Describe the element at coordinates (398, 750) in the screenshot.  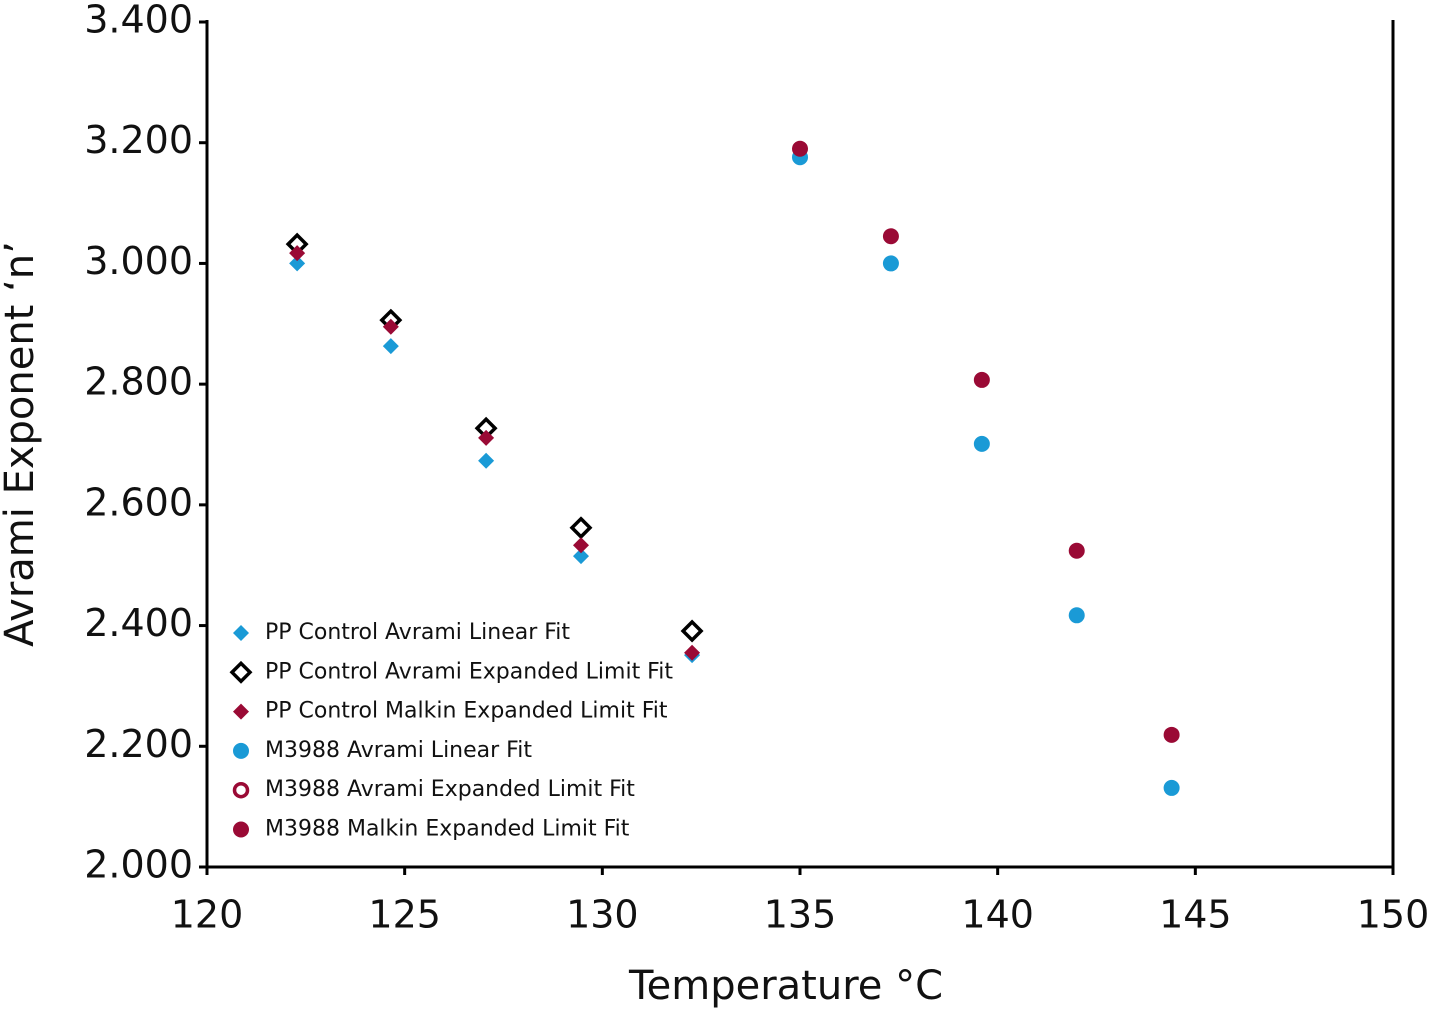
I see `legend-label: M3988 Avrami Linear Fit` at that location.